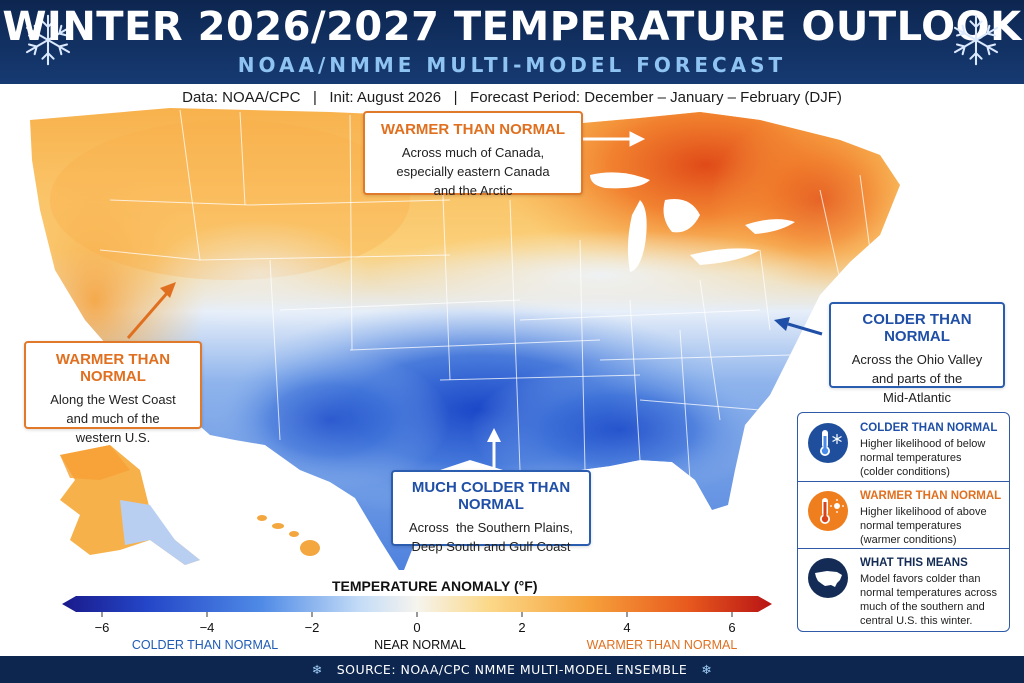 The width and height of the screenshot is (1024, 683). Describe the element at coordinates (923, 444) in the screenshot. I see `legend-line: Higher likelihood of below` at that location.